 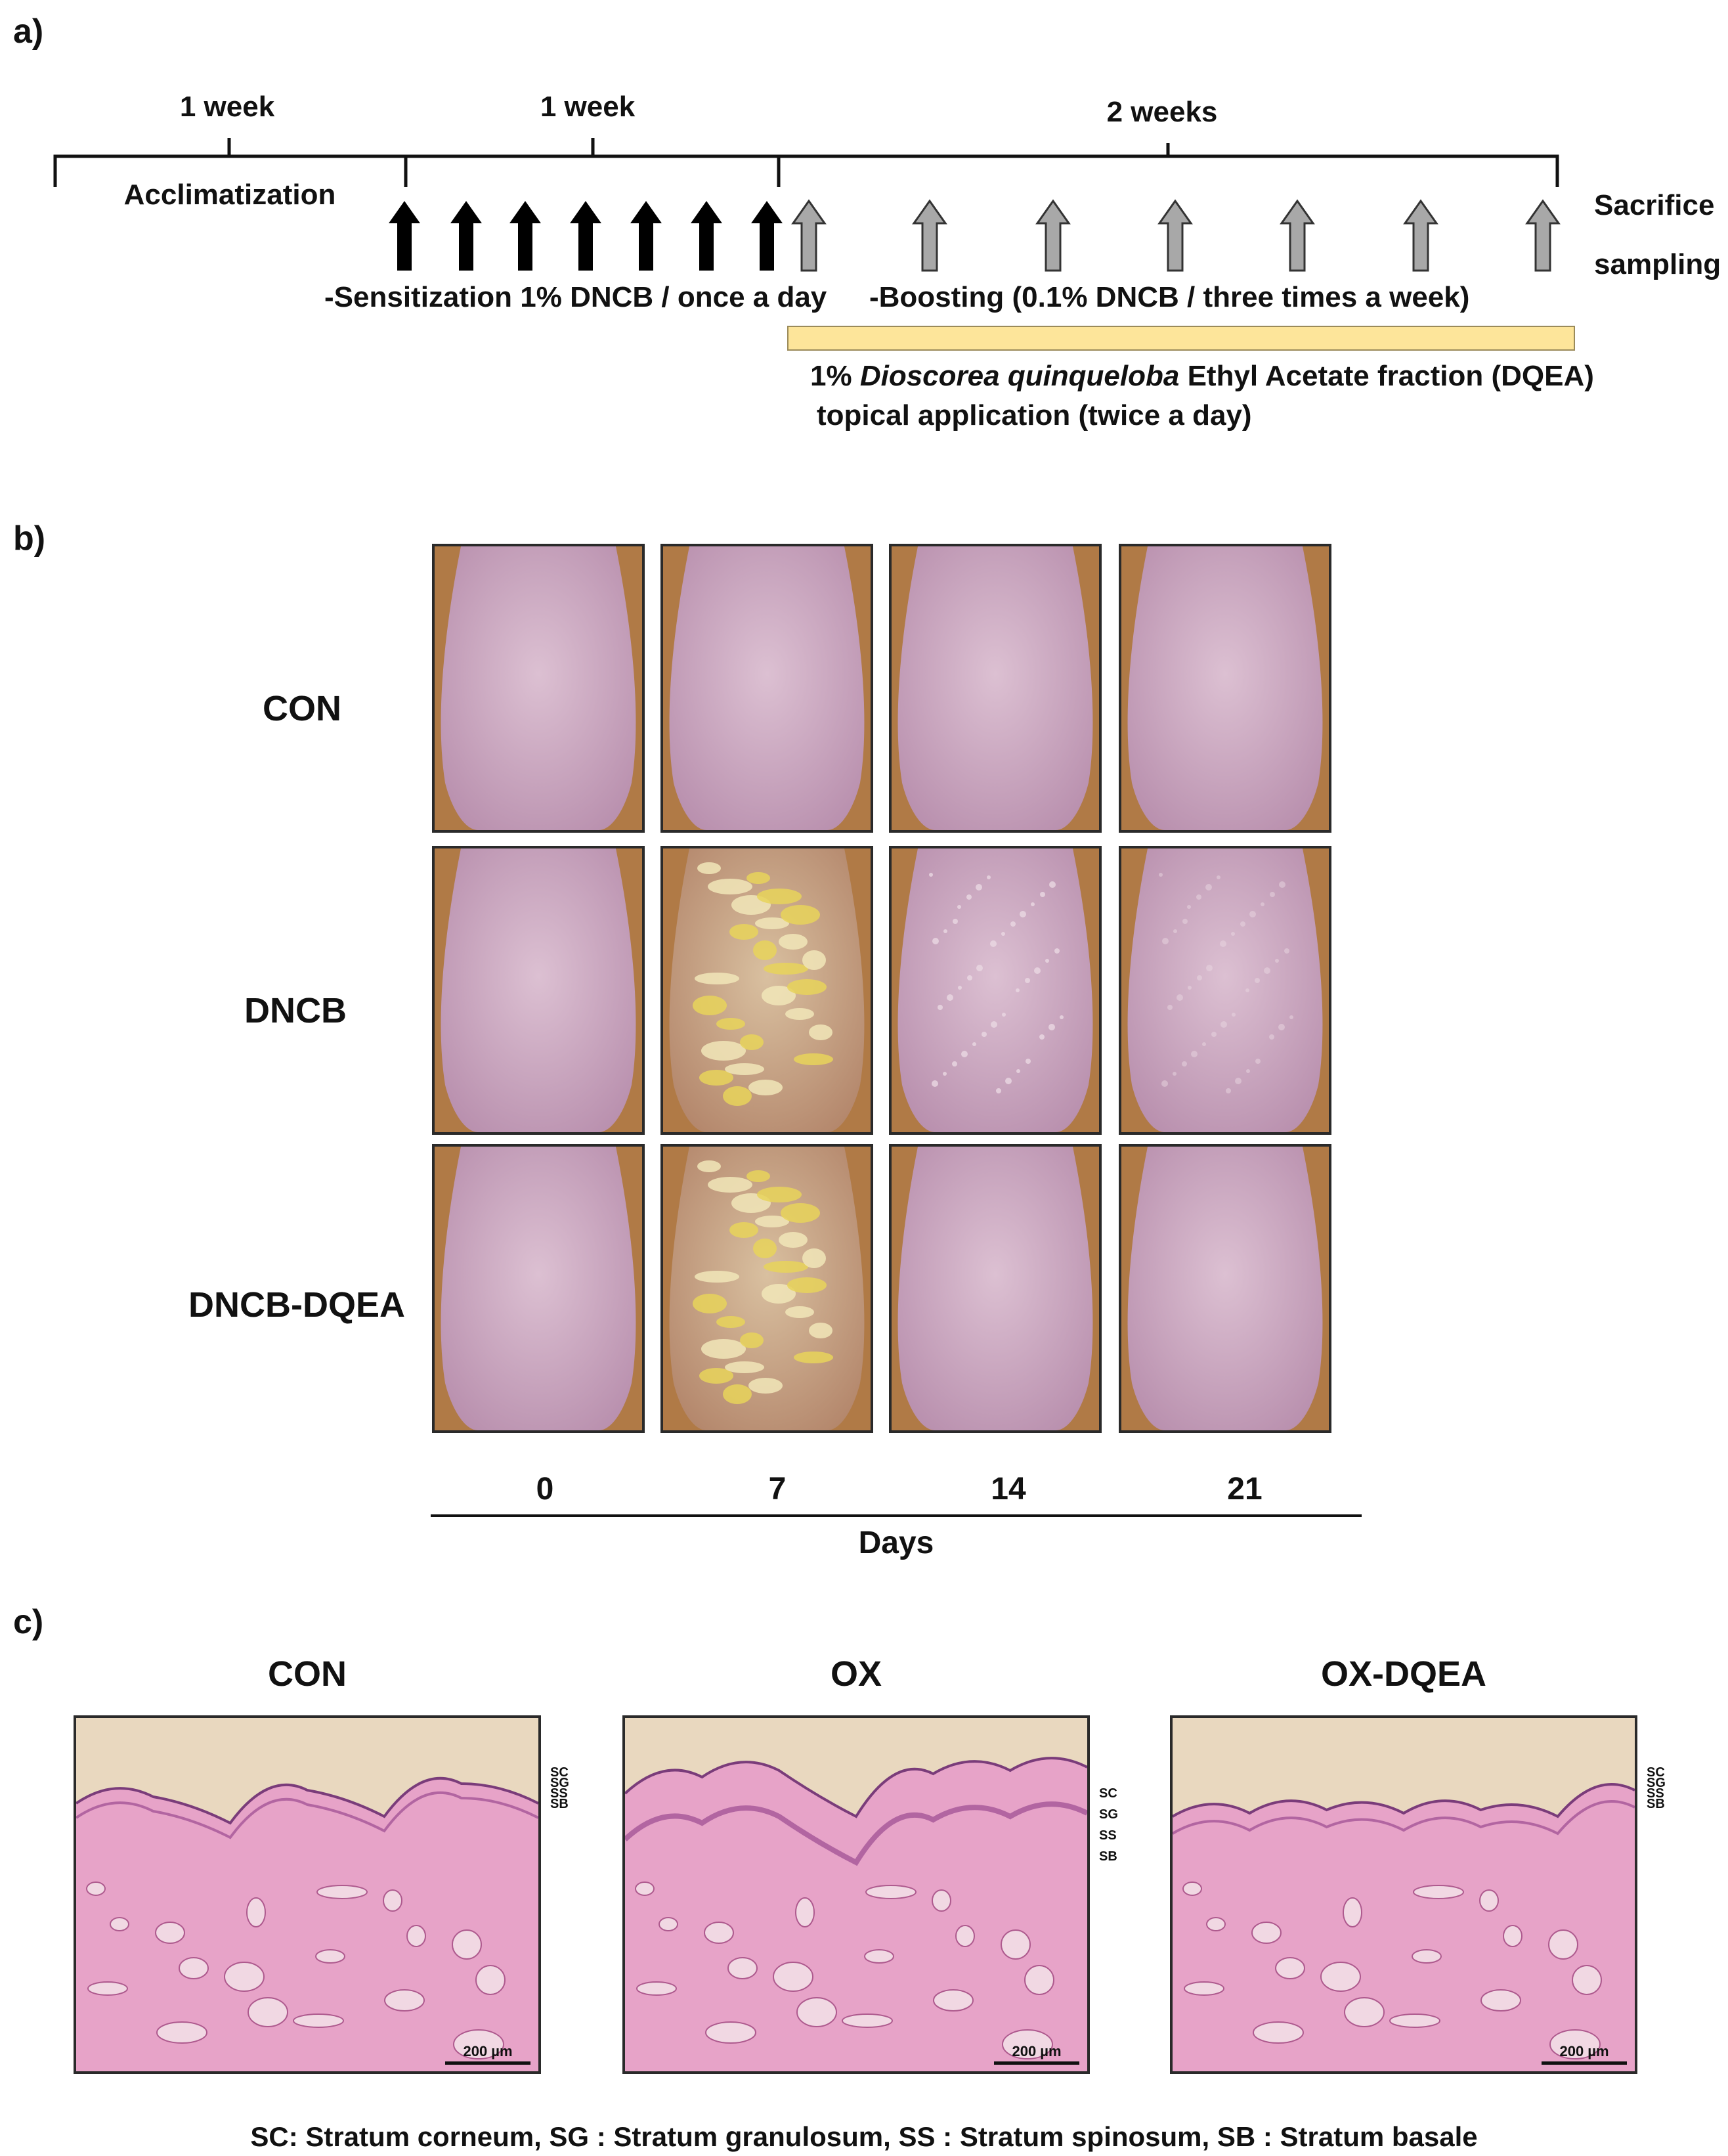 I want to click on bracket-boosting, so click(x=1168, y=170).